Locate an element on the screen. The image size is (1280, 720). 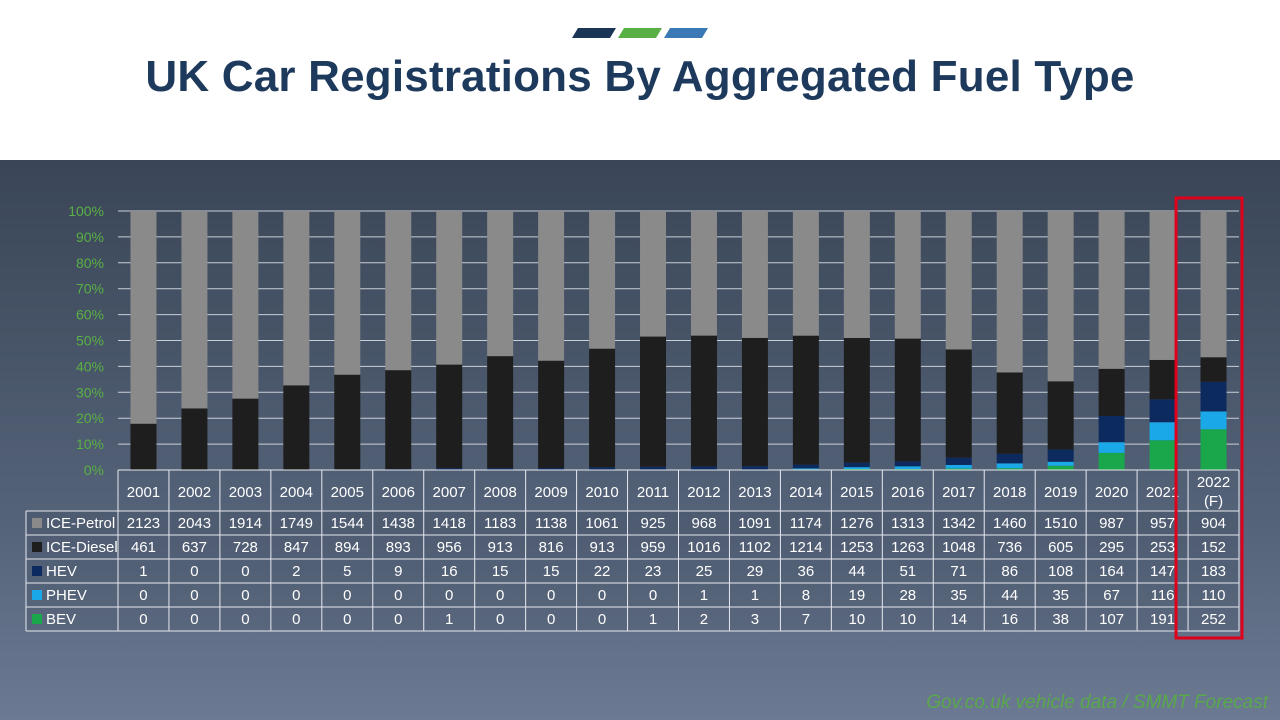
accent-stripe-navy is located at coordinates (594, 33).